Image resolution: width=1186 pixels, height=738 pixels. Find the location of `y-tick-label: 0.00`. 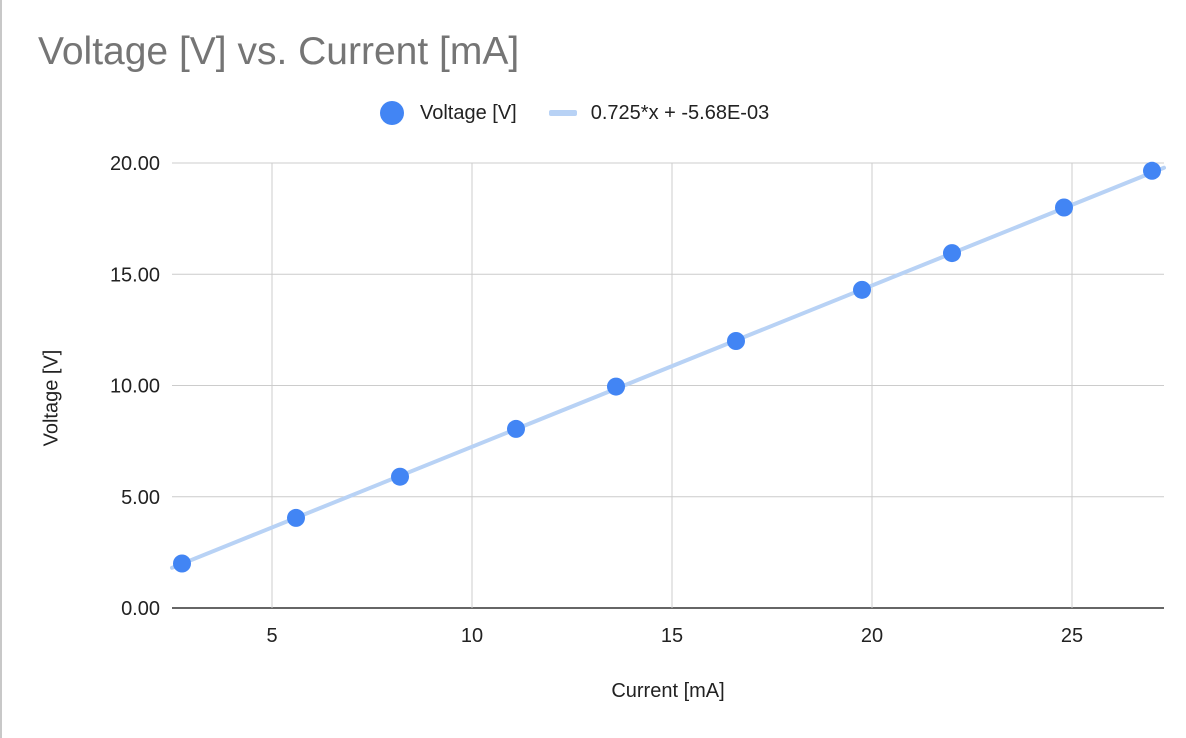

y-tick-label: 0.00 is located at coordinates (140, 609).